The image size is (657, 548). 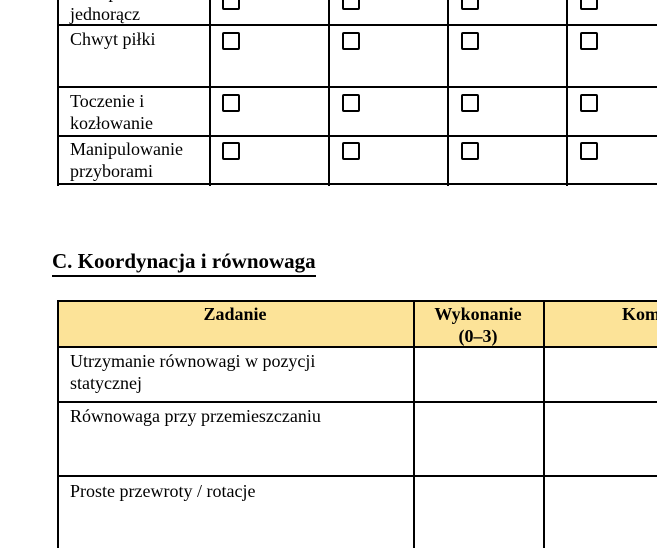 What do you see at coordinates (478, 314) in the screenshot?
I see `column-header-score-line1: Wykonanie` at bounding box center [478, 314].